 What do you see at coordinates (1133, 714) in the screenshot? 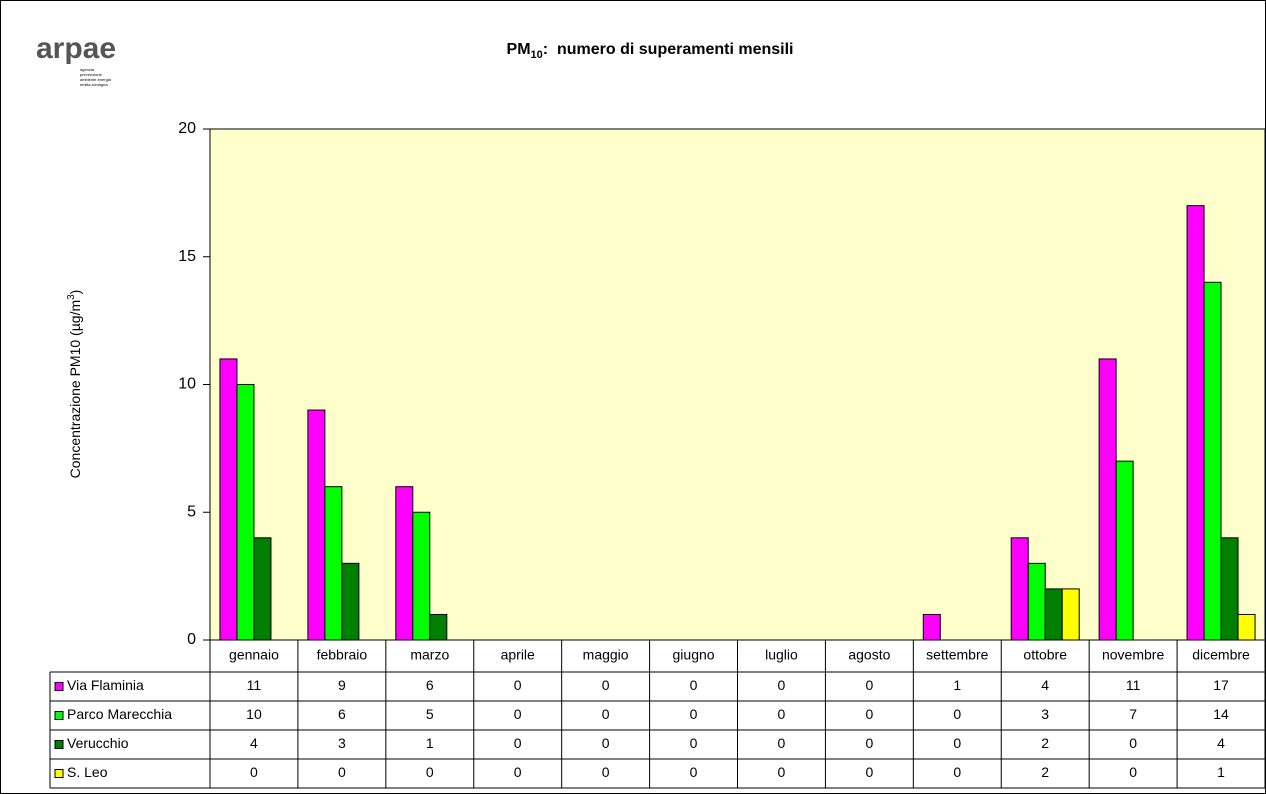
I see `table-value: 7` at bounding box center [1133, 714].